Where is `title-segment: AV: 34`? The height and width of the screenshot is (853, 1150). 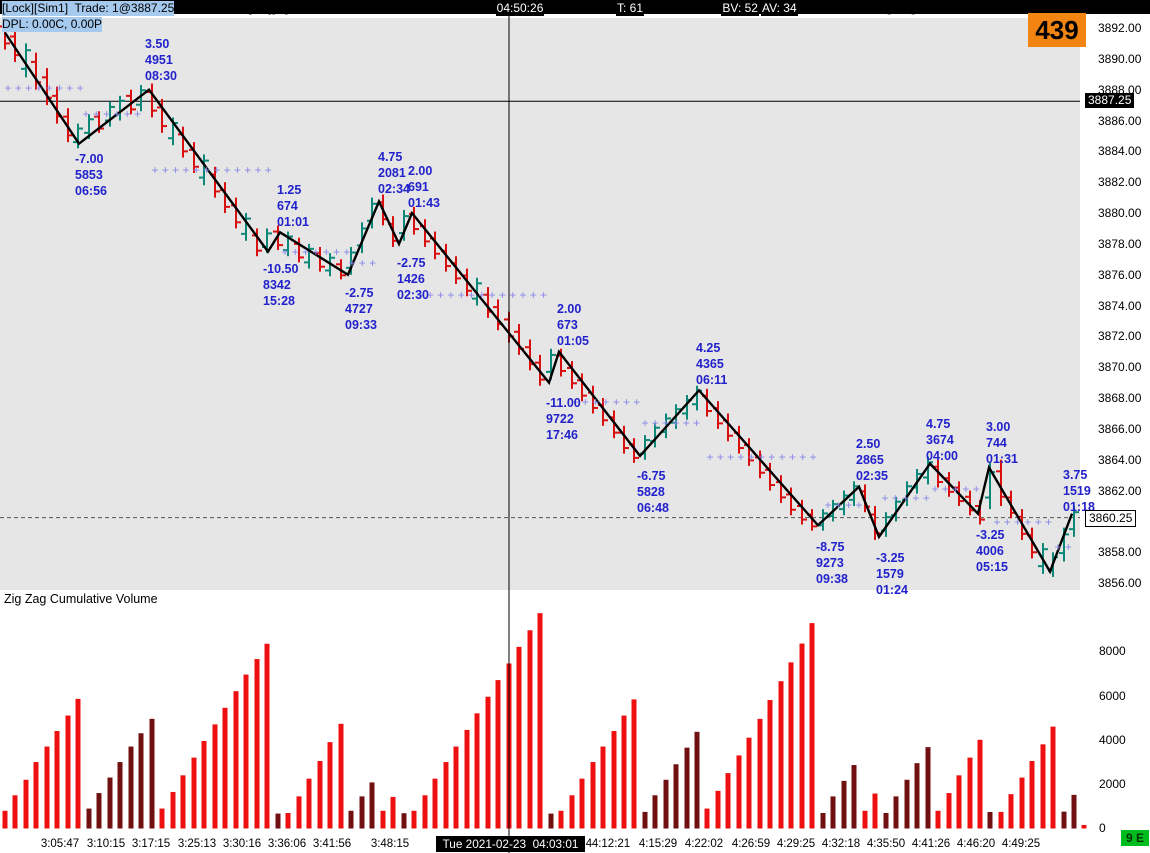 title-segment: AV: 34 is located at coordinates (779, 8).